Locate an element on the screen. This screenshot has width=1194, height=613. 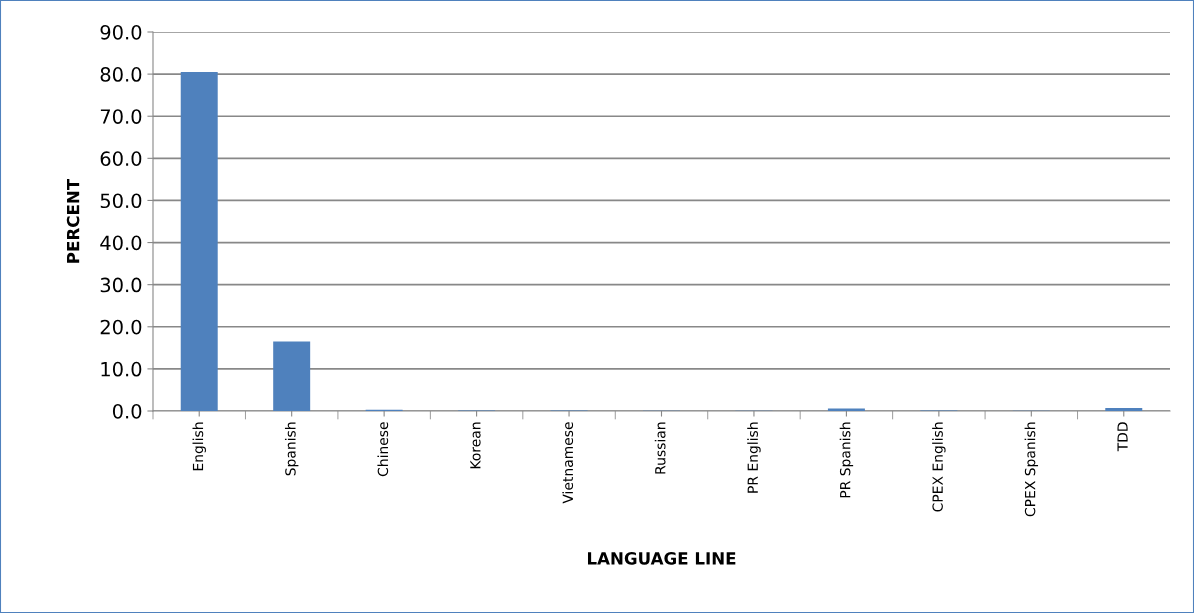
x-tick-label: PR Spanish is located at coordinates (846, 460).